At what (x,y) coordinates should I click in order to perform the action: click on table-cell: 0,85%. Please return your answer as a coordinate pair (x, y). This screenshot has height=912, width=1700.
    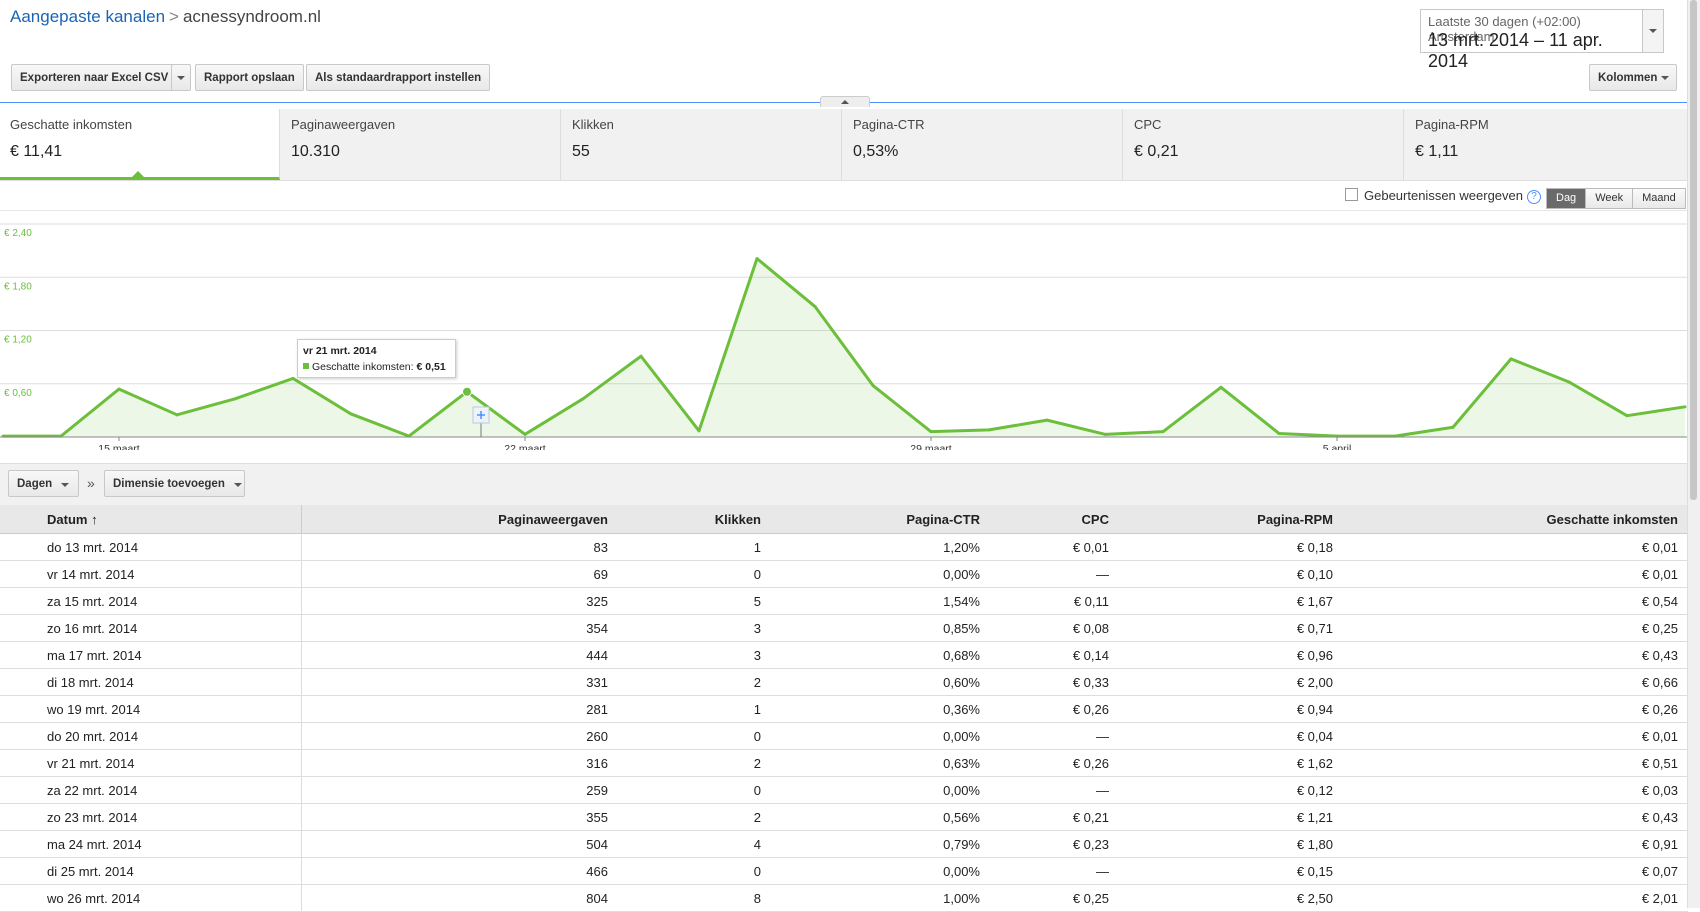
    Looking at the image, I should click on (880, 628).